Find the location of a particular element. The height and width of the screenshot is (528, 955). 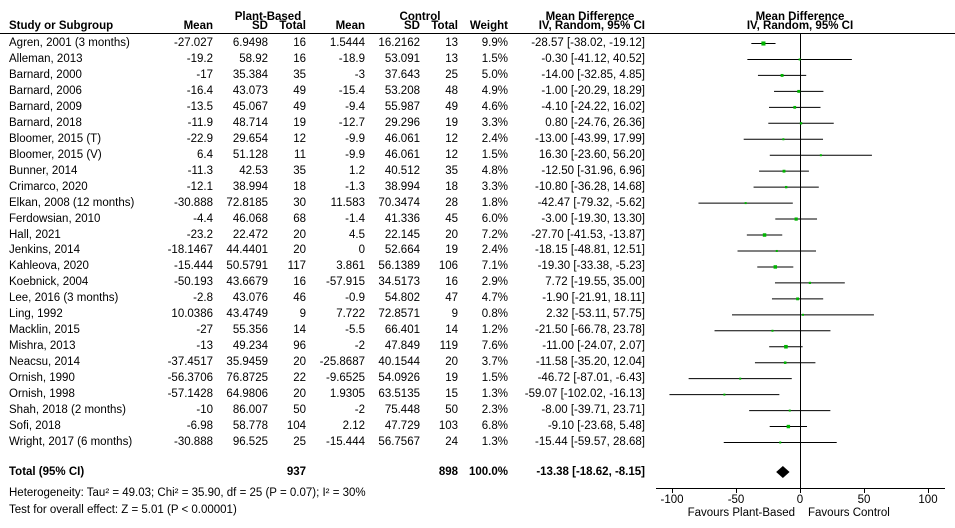

row-sd1: 29.654 is located at coordinates (250, 138).